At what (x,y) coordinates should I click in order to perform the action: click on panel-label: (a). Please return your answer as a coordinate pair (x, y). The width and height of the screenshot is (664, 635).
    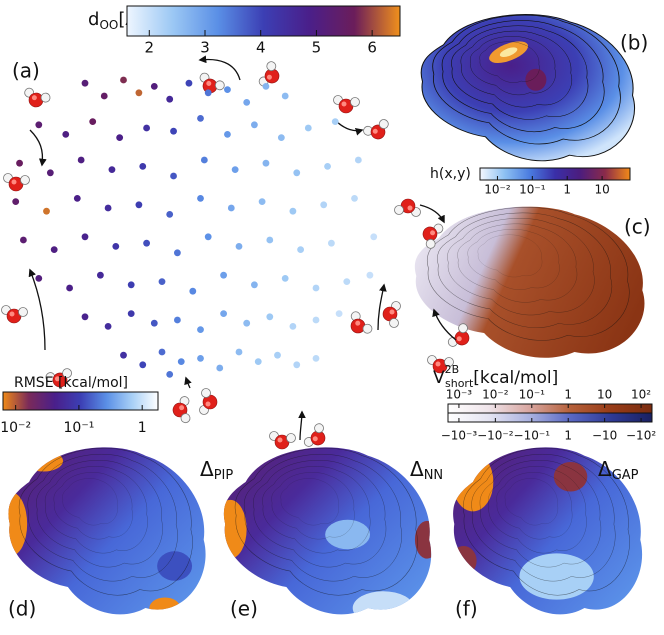
    Looking at the image, I should click on (26, 71).